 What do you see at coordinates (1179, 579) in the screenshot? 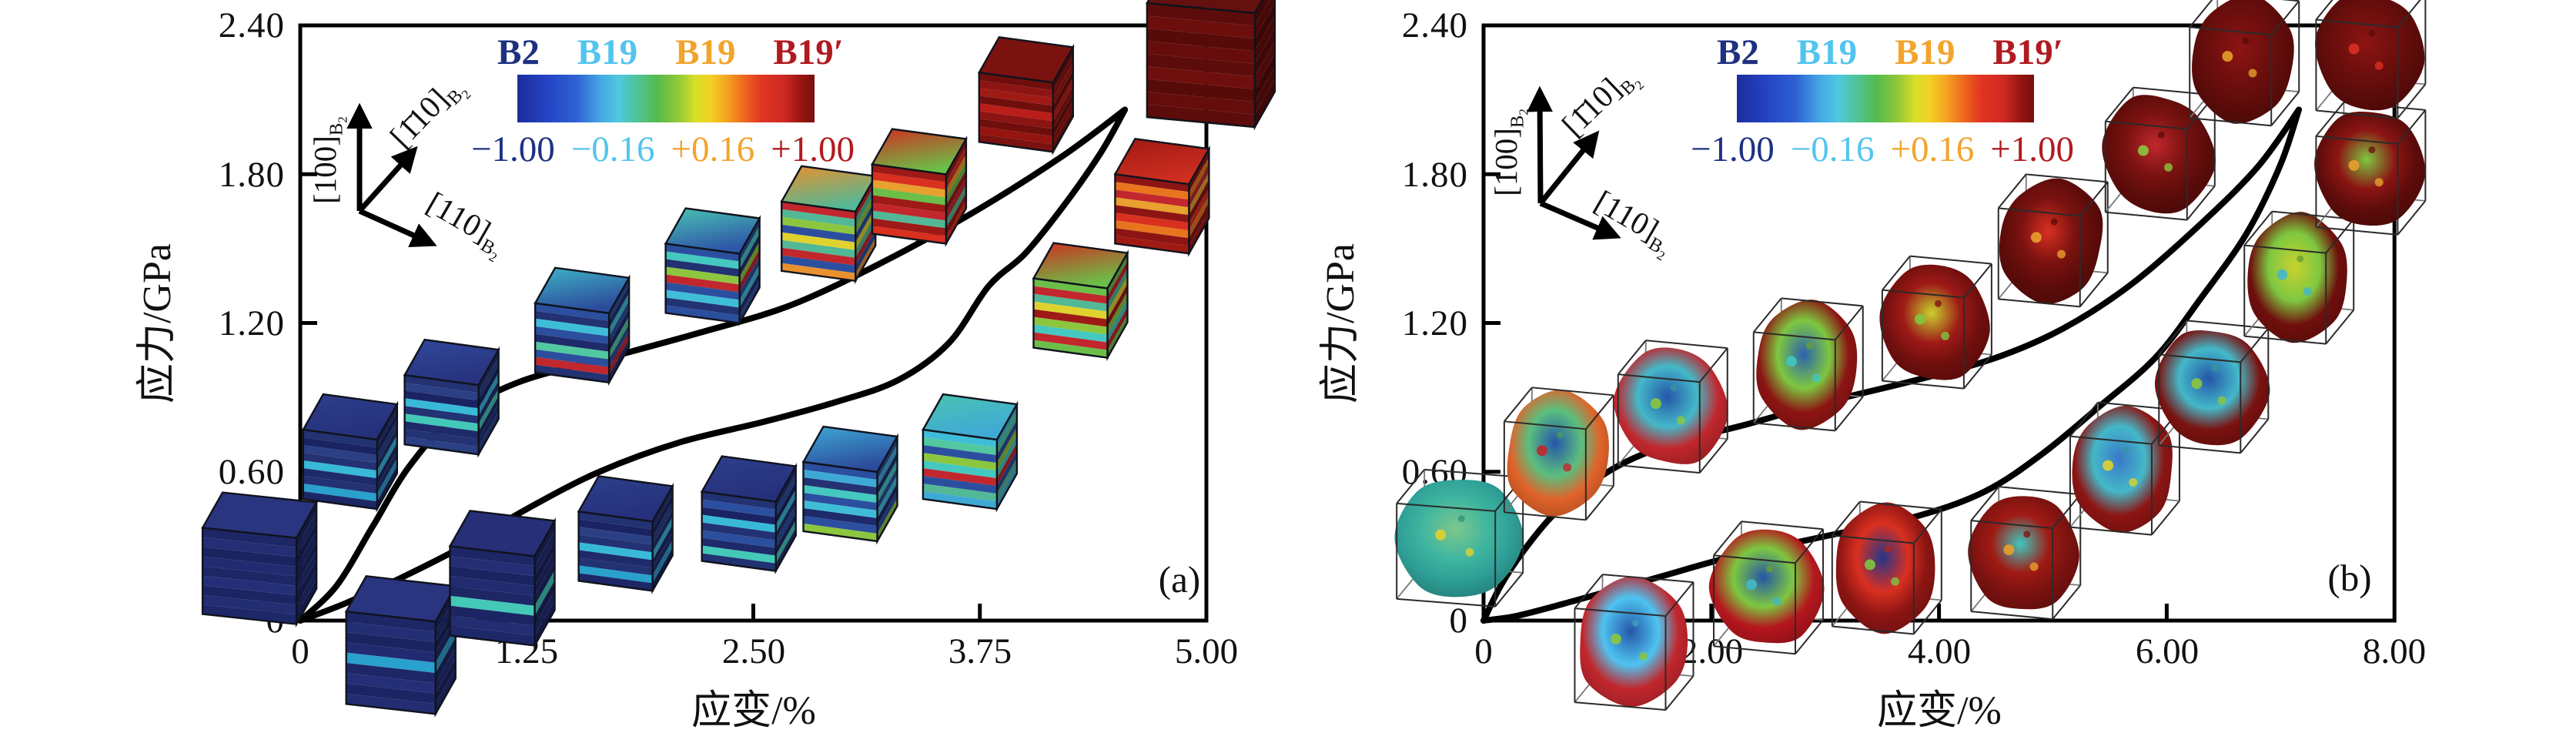
I see `panel-label-a: (a)` at bounding box center [1179, 579].